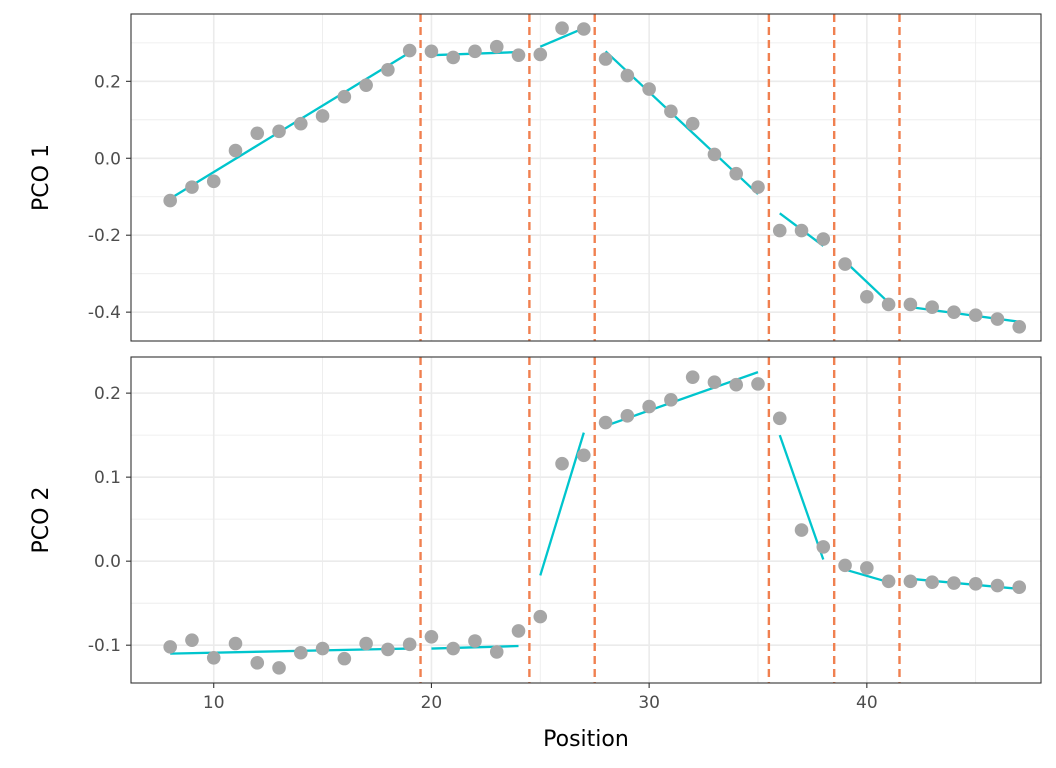 The height and width of the screenshot is (768, 1056). What do you see at coordinates (109, 520) in the screenshot?
I see `panel-pco-2-y-axis: -0.1 0.0 0.1 0.2` at bounding box center [109, 520].